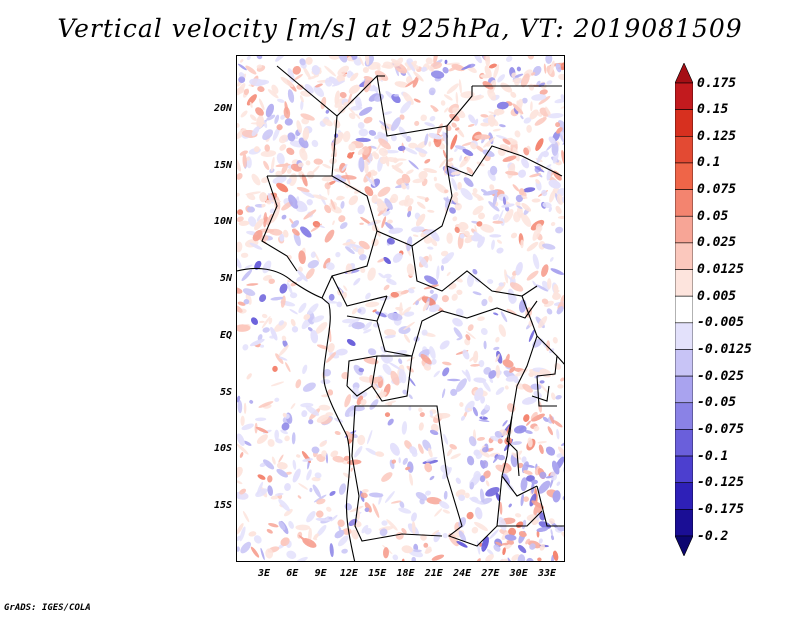 This screenshot has width=800, height=618. Describe the element at coordinates (720, 376) in the screenshot. I see `colorbar-label: -0.025` at that location.